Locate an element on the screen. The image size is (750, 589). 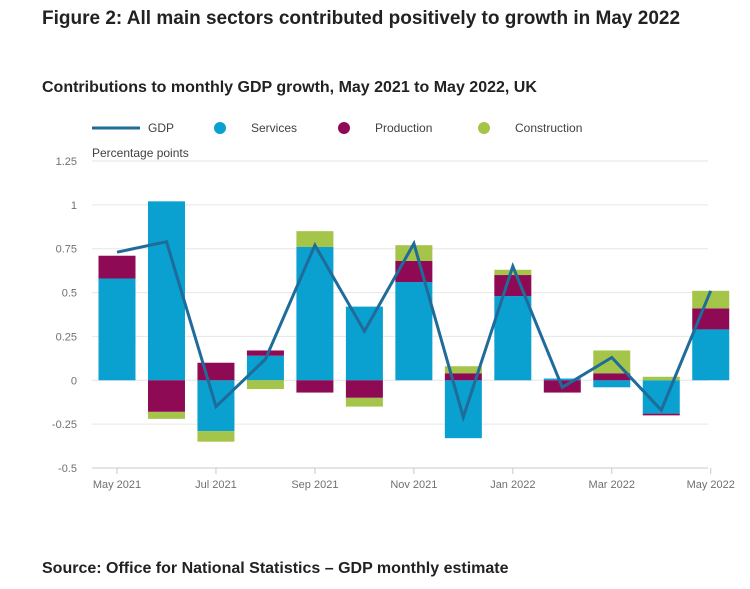
legend-swatch-services is located at coordinates (220, 128).